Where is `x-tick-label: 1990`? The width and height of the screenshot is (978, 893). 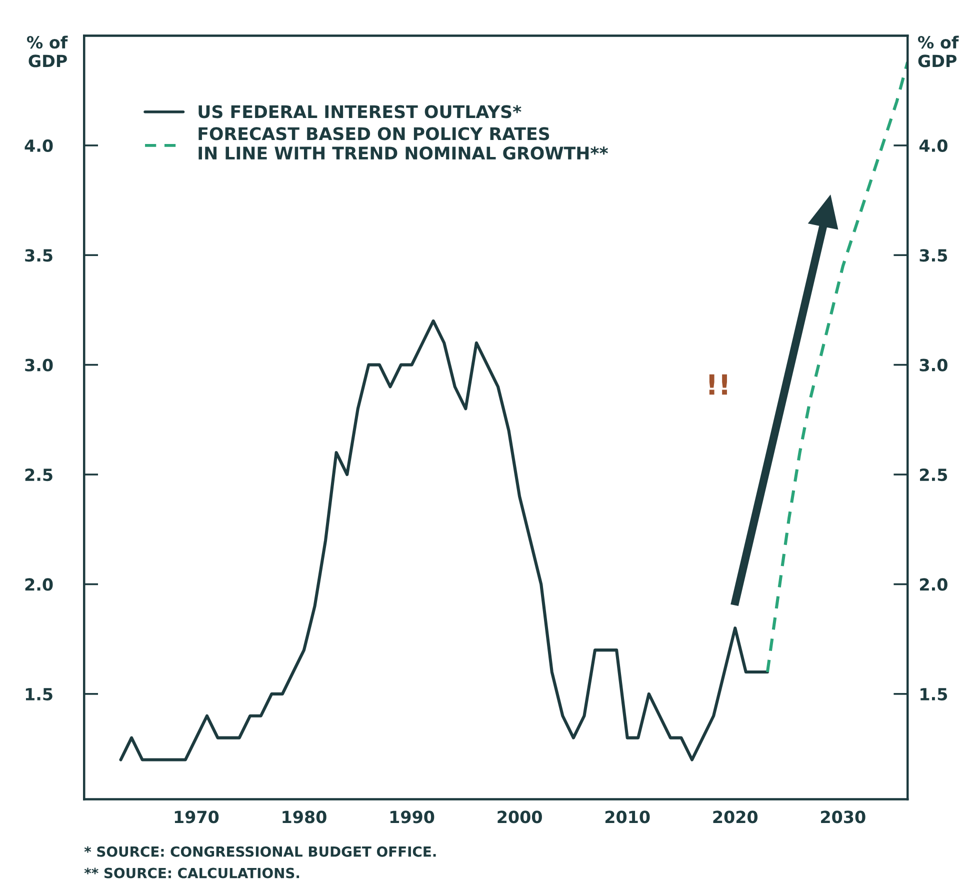
x-tick-label: 1990 is located at coordinates (412, 817).